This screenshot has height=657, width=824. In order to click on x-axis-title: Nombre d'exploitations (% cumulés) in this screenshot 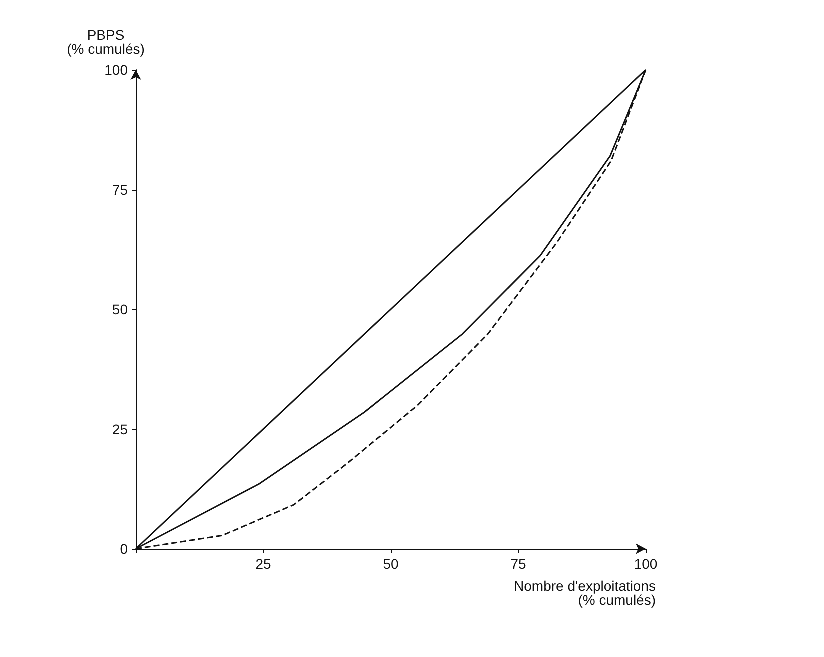, I will do `click(585, 593)`.